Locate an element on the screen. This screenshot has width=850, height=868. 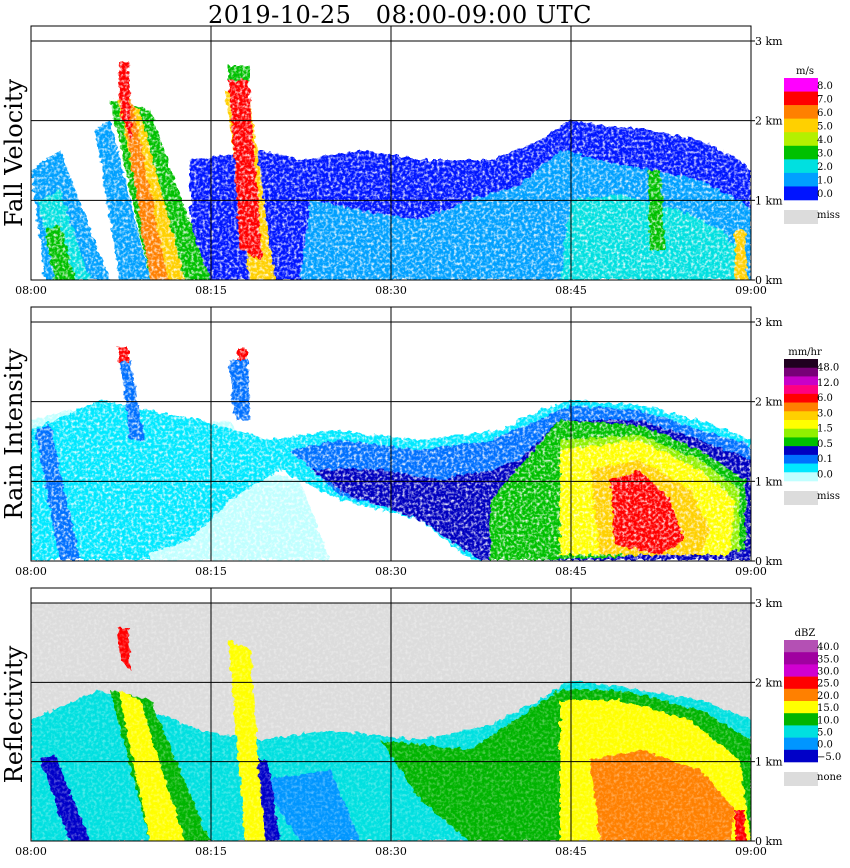
legend-unit: dBZ is located at coordinates (805, 633).